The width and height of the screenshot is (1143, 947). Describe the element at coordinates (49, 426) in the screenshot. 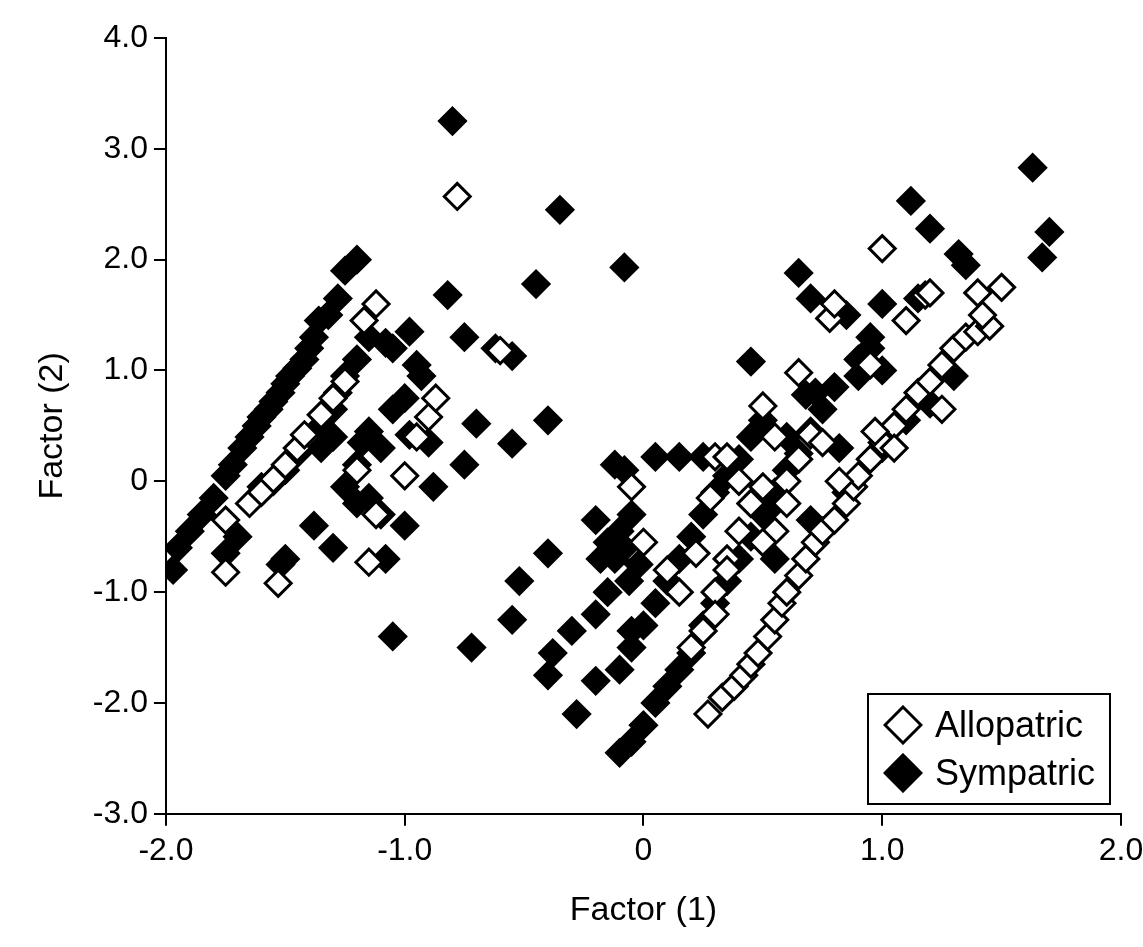

I see `y-axis-title: Factor (2)` at that location.